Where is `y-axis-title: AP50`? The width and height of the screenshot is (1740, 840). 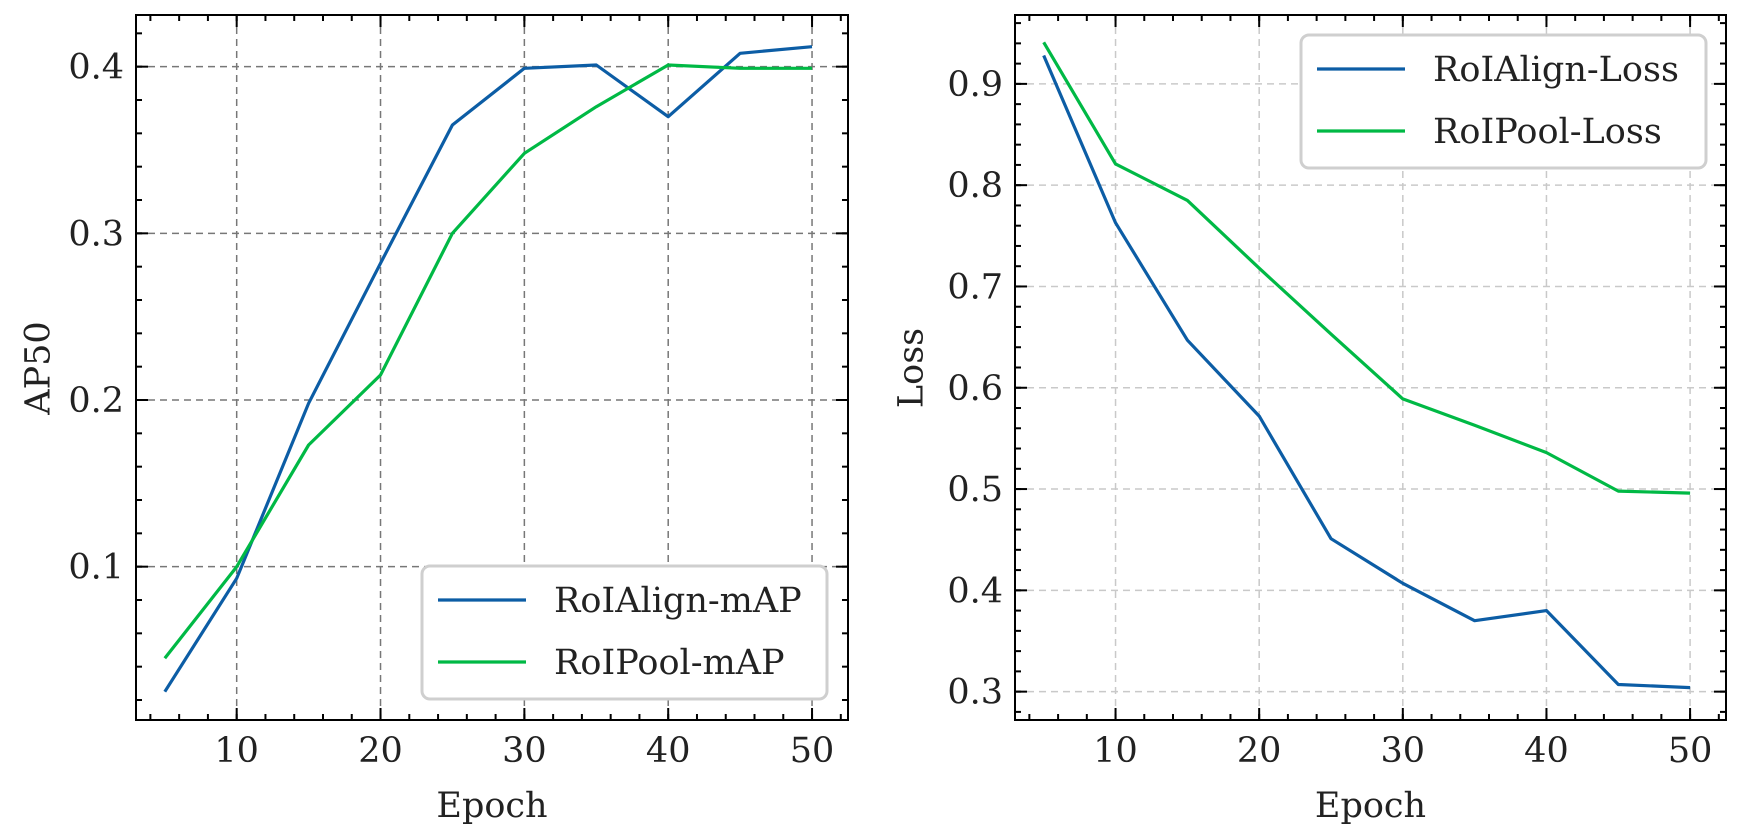 y-axis-title: AP50 is located at coordinates (38, 368).